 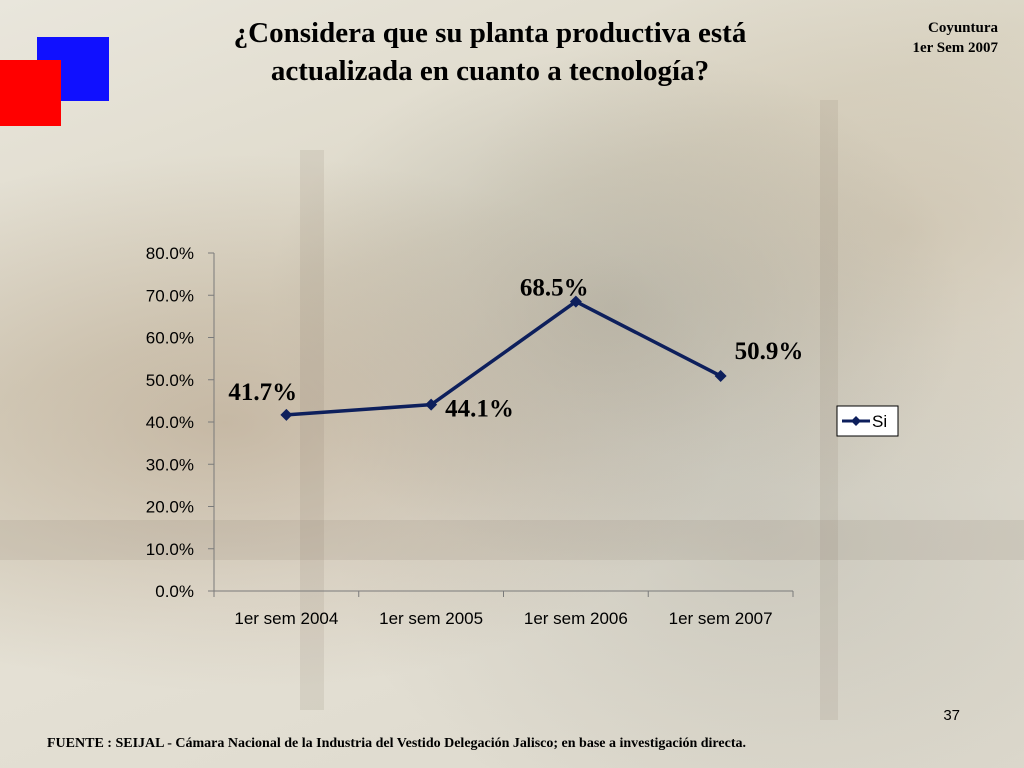 I want to click on x-tick-label: 1er sem 2005, so click(x=431, y=618).